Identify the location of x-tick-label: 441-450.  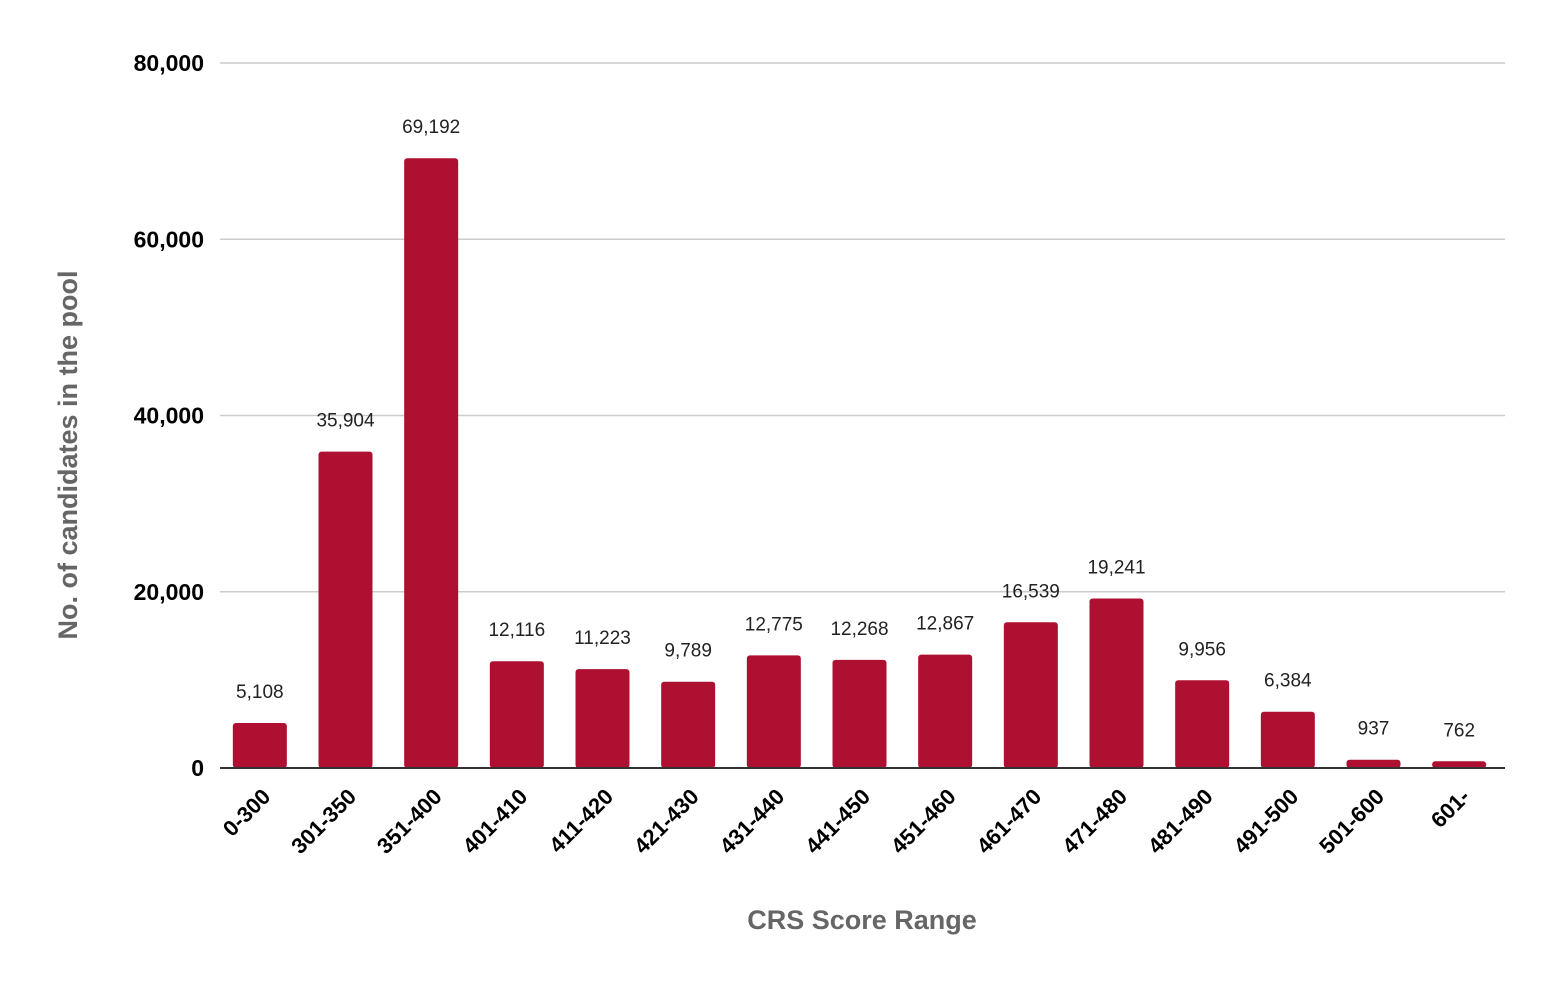
(837, 821).